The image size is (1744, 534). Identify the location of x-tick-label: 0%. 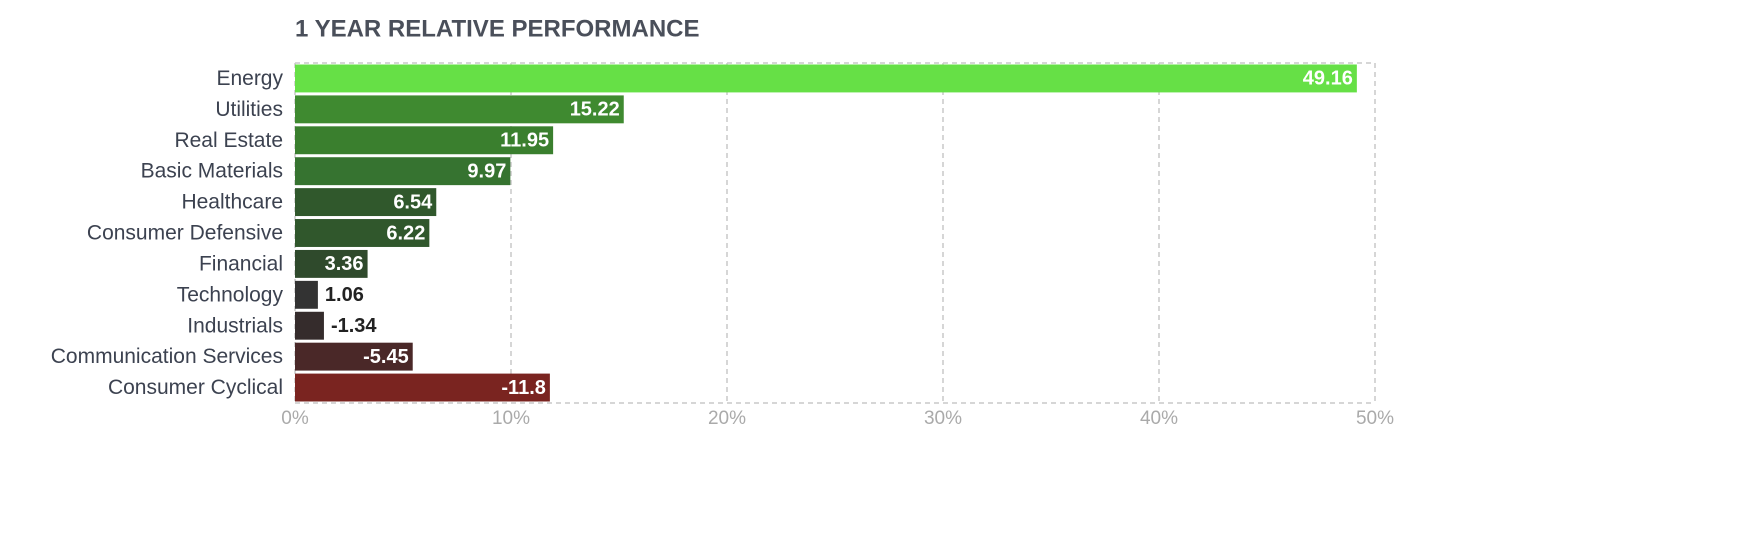
(295, 418).